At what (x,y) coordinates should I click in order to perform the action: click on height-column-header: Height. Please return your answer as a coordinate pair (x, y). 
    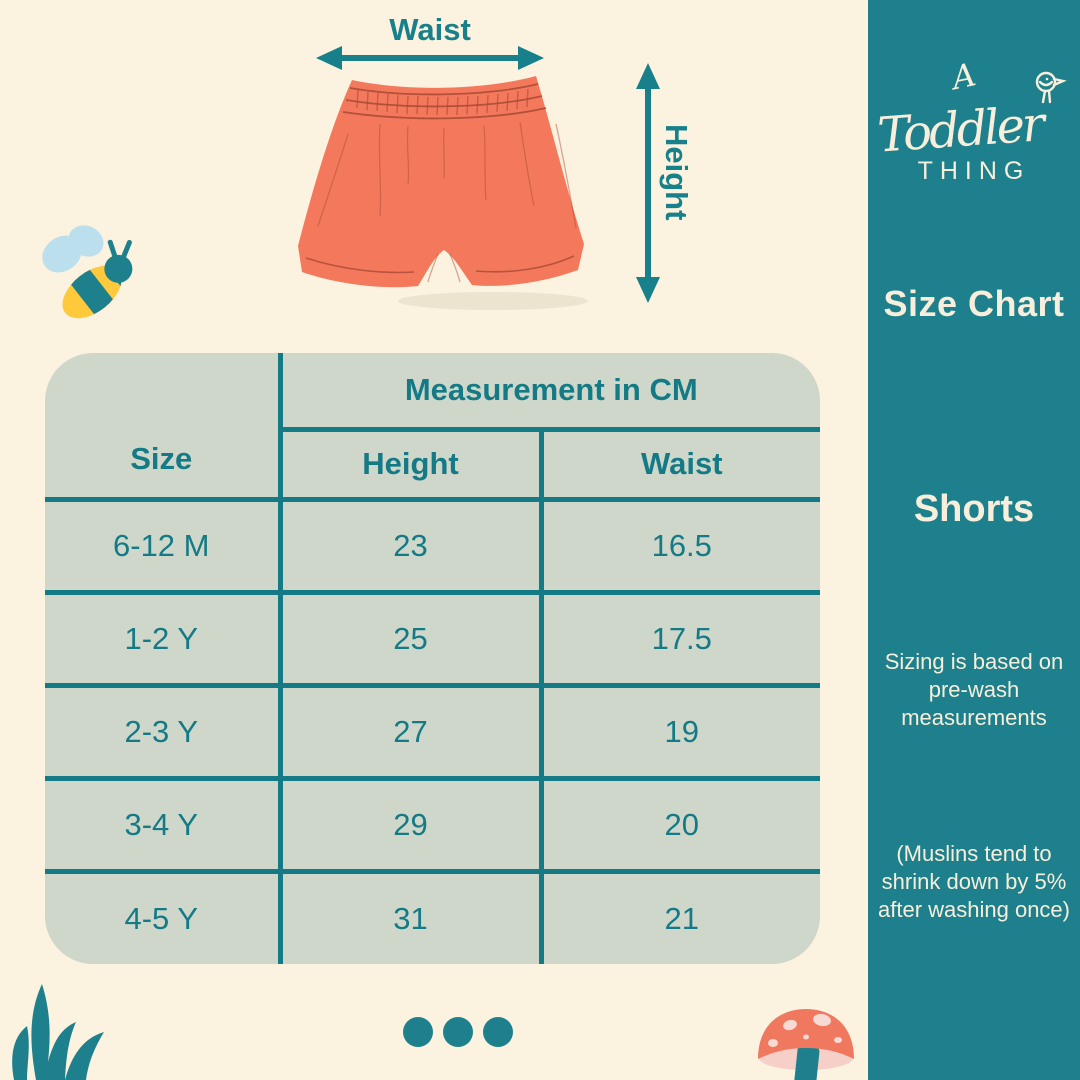
    Looking at the image, I should click on (410, 464).